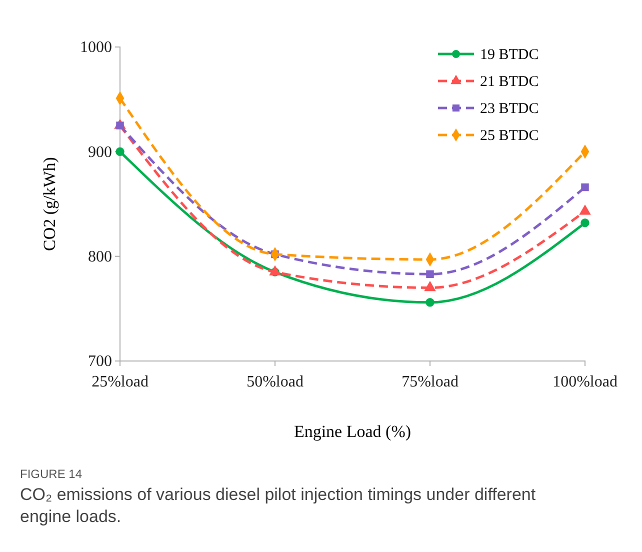 This screenshot has height=552, width=642. Describe the element at coordinates (430, 382) in the screenshot. I see `x-tick-label: 75%load` at that location.